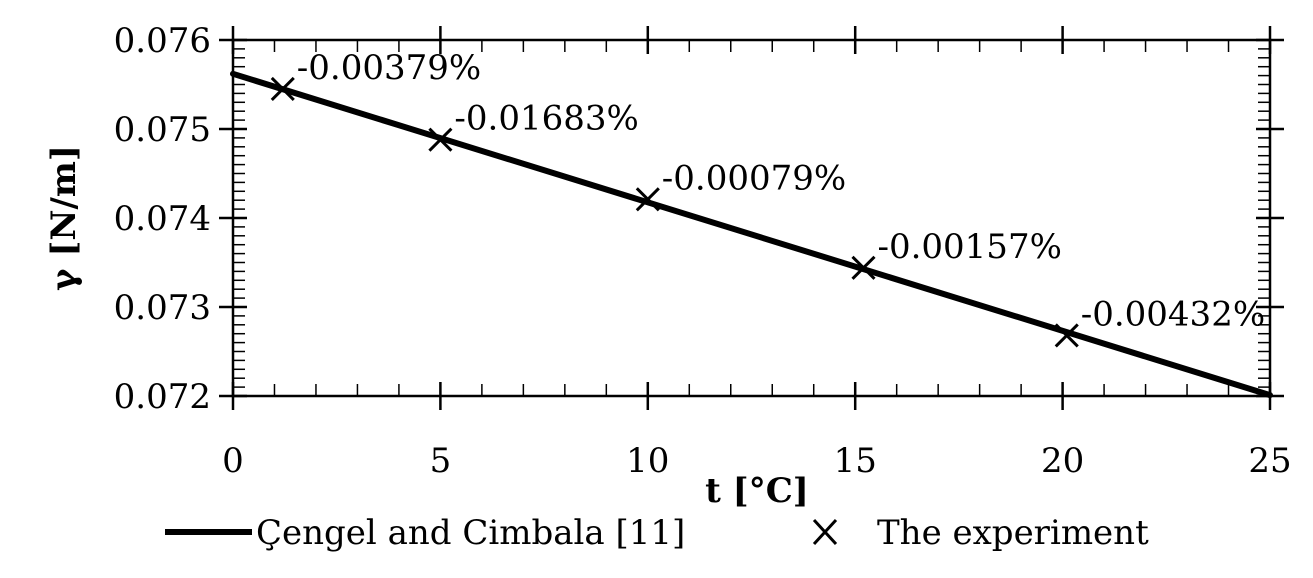 Image resolution: width=1313 pixels, height=578 pixels. What do you see at coordinates (825, 532) in the screenshot?
I see `legend-x-marker-swatch` at bounding box center [825, 532].